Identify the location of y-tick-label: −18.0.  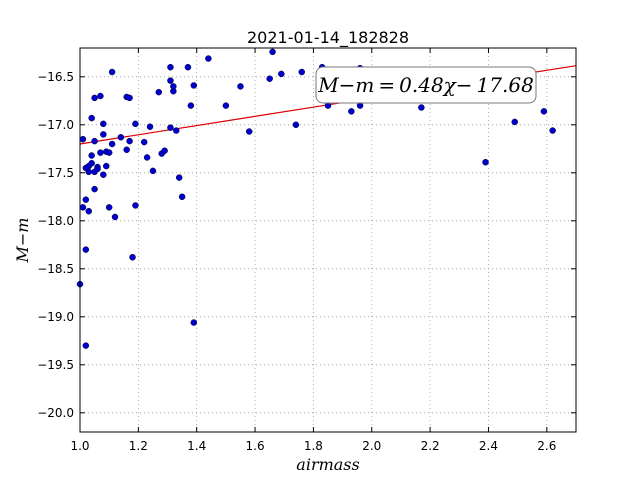
(55, 221).